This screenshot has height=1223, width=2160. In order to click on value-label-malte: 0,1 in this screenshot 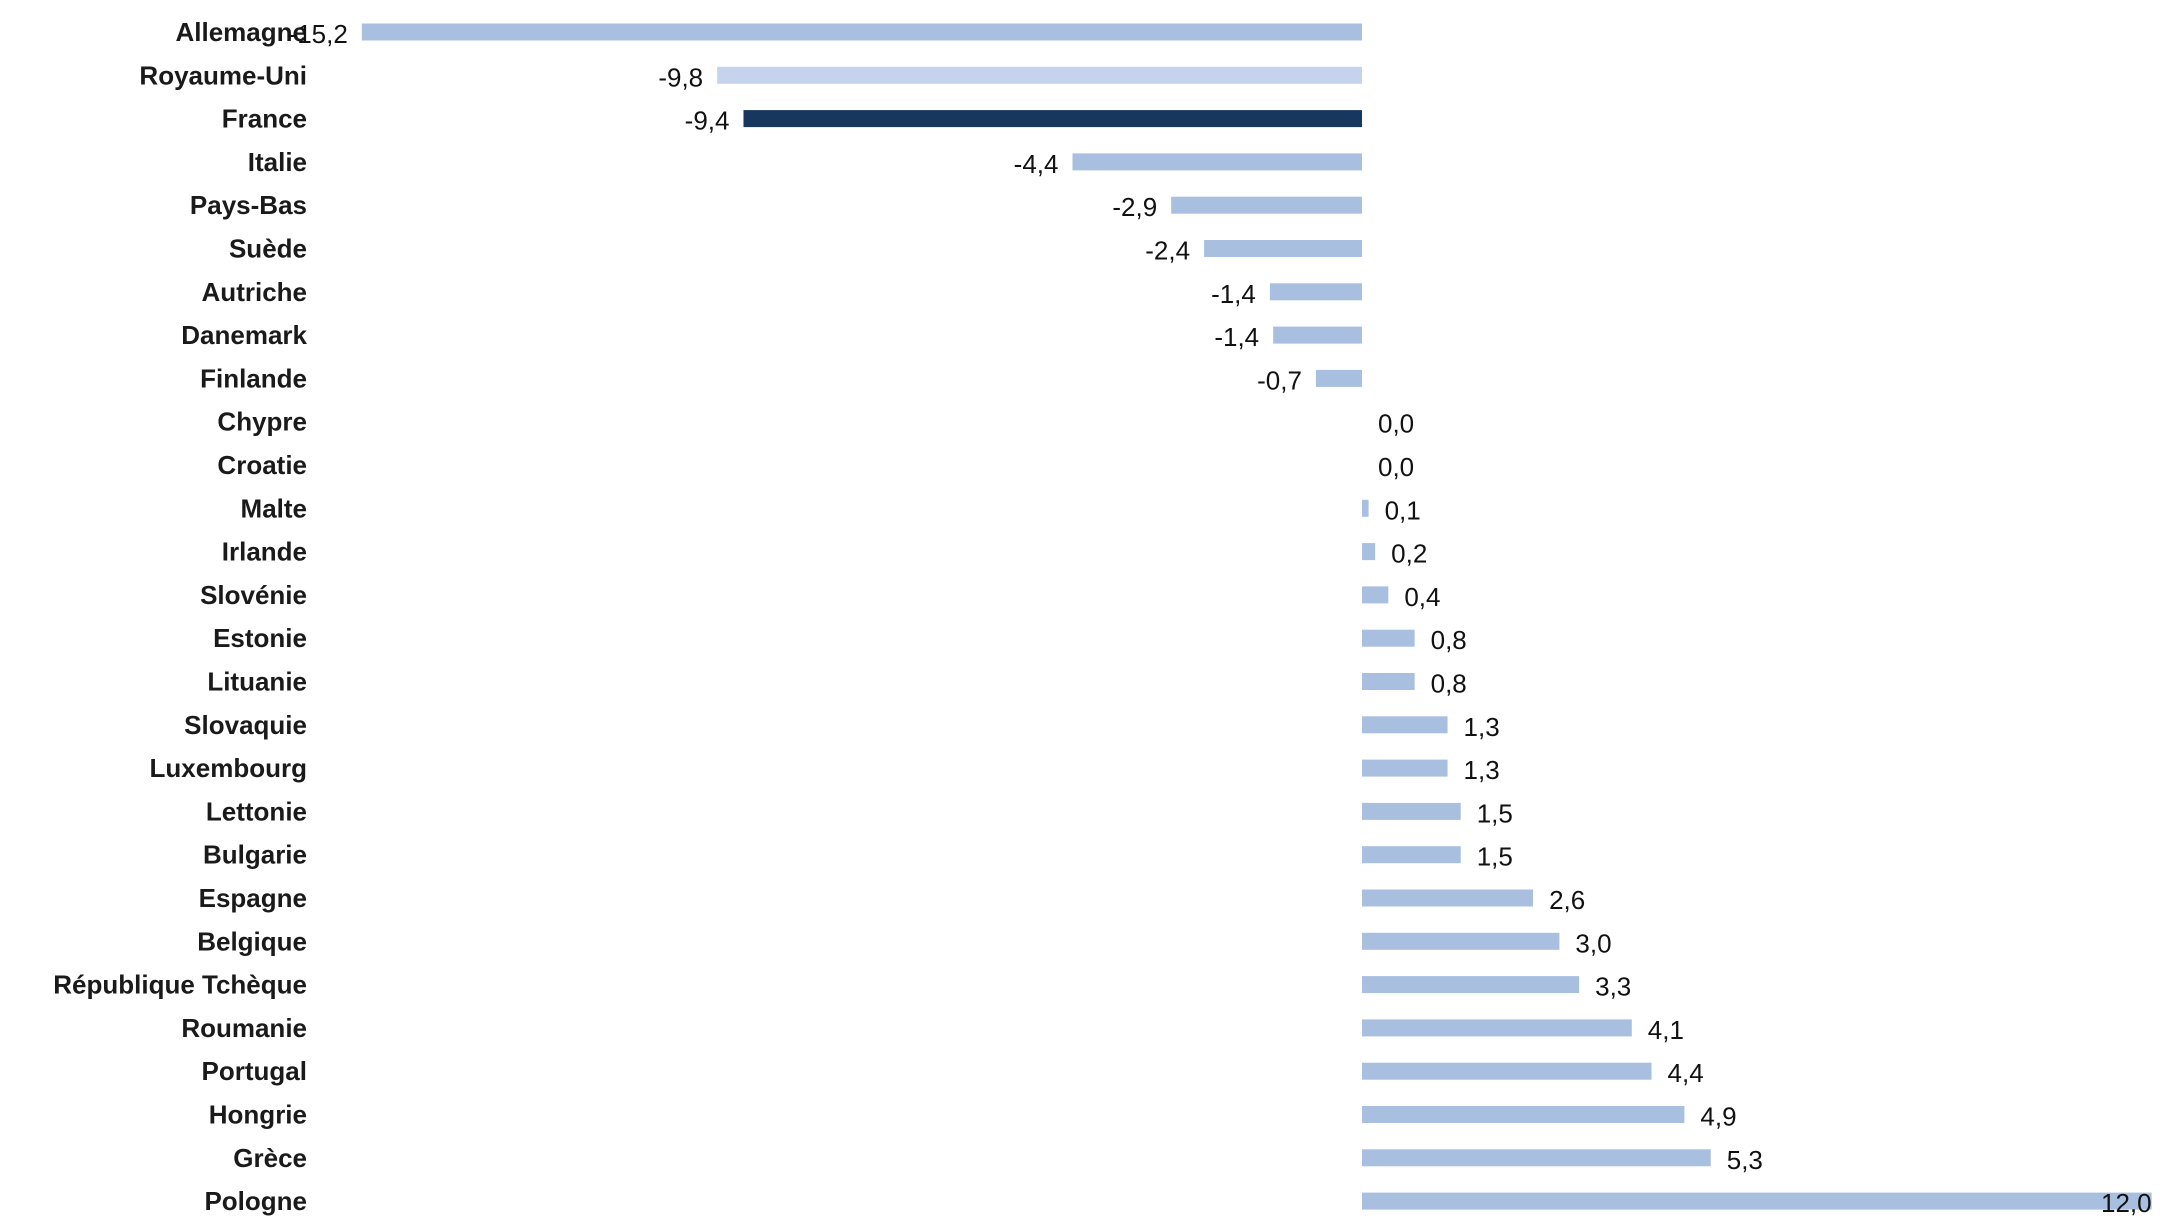, I will do `click(1403, 510)`.